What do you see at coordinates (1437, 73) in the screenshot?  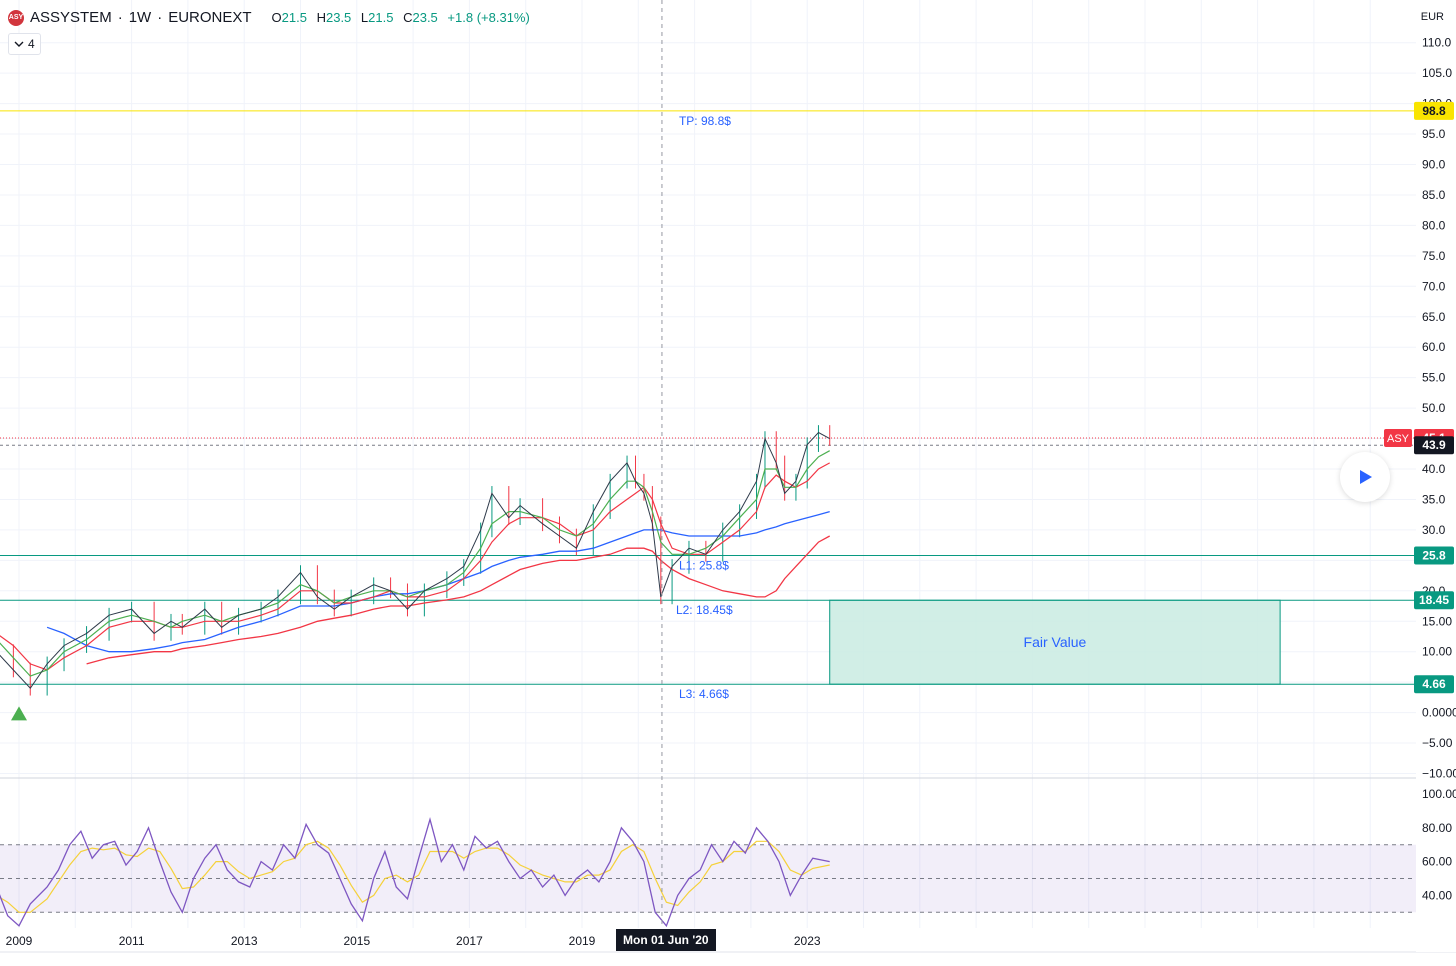 I see `price-tick-label: 105.0` at bounding box center [1437, 73].